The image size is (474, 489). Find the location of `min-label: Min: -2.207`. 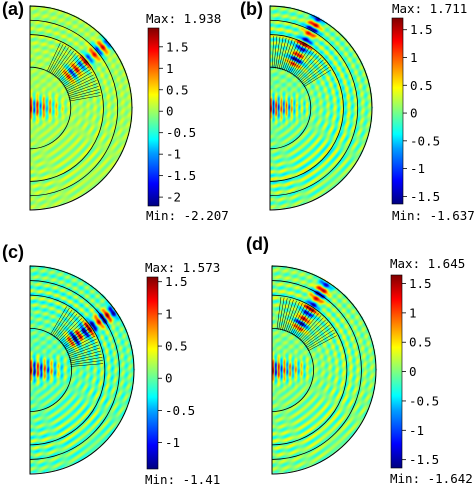

min-label: Min: -2.207 is located at coordinates (187, 215).